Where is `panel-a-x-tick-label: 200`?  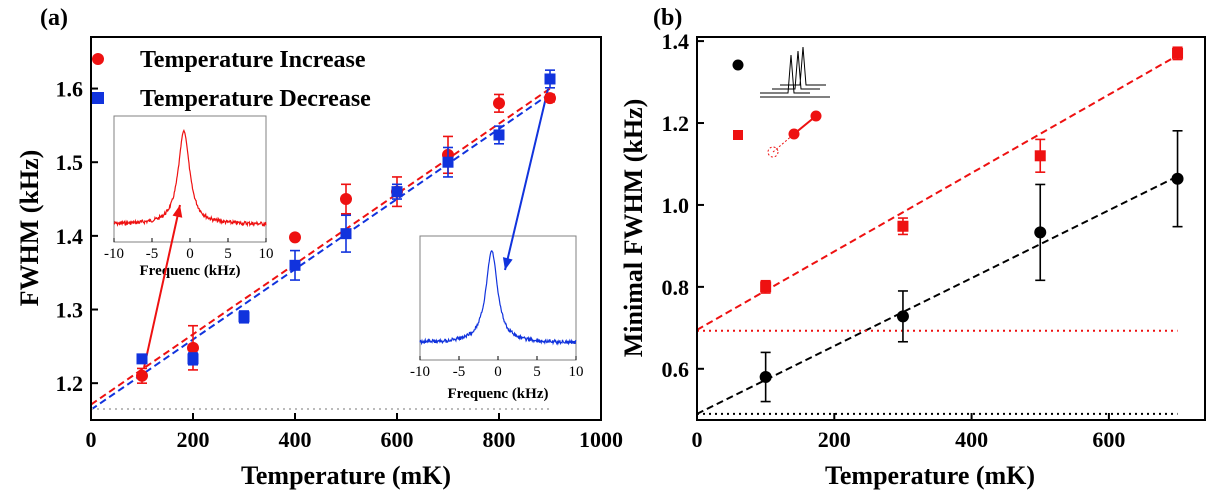 panel-a-x-tick-label: 200 is located at coordinates (193, 439).